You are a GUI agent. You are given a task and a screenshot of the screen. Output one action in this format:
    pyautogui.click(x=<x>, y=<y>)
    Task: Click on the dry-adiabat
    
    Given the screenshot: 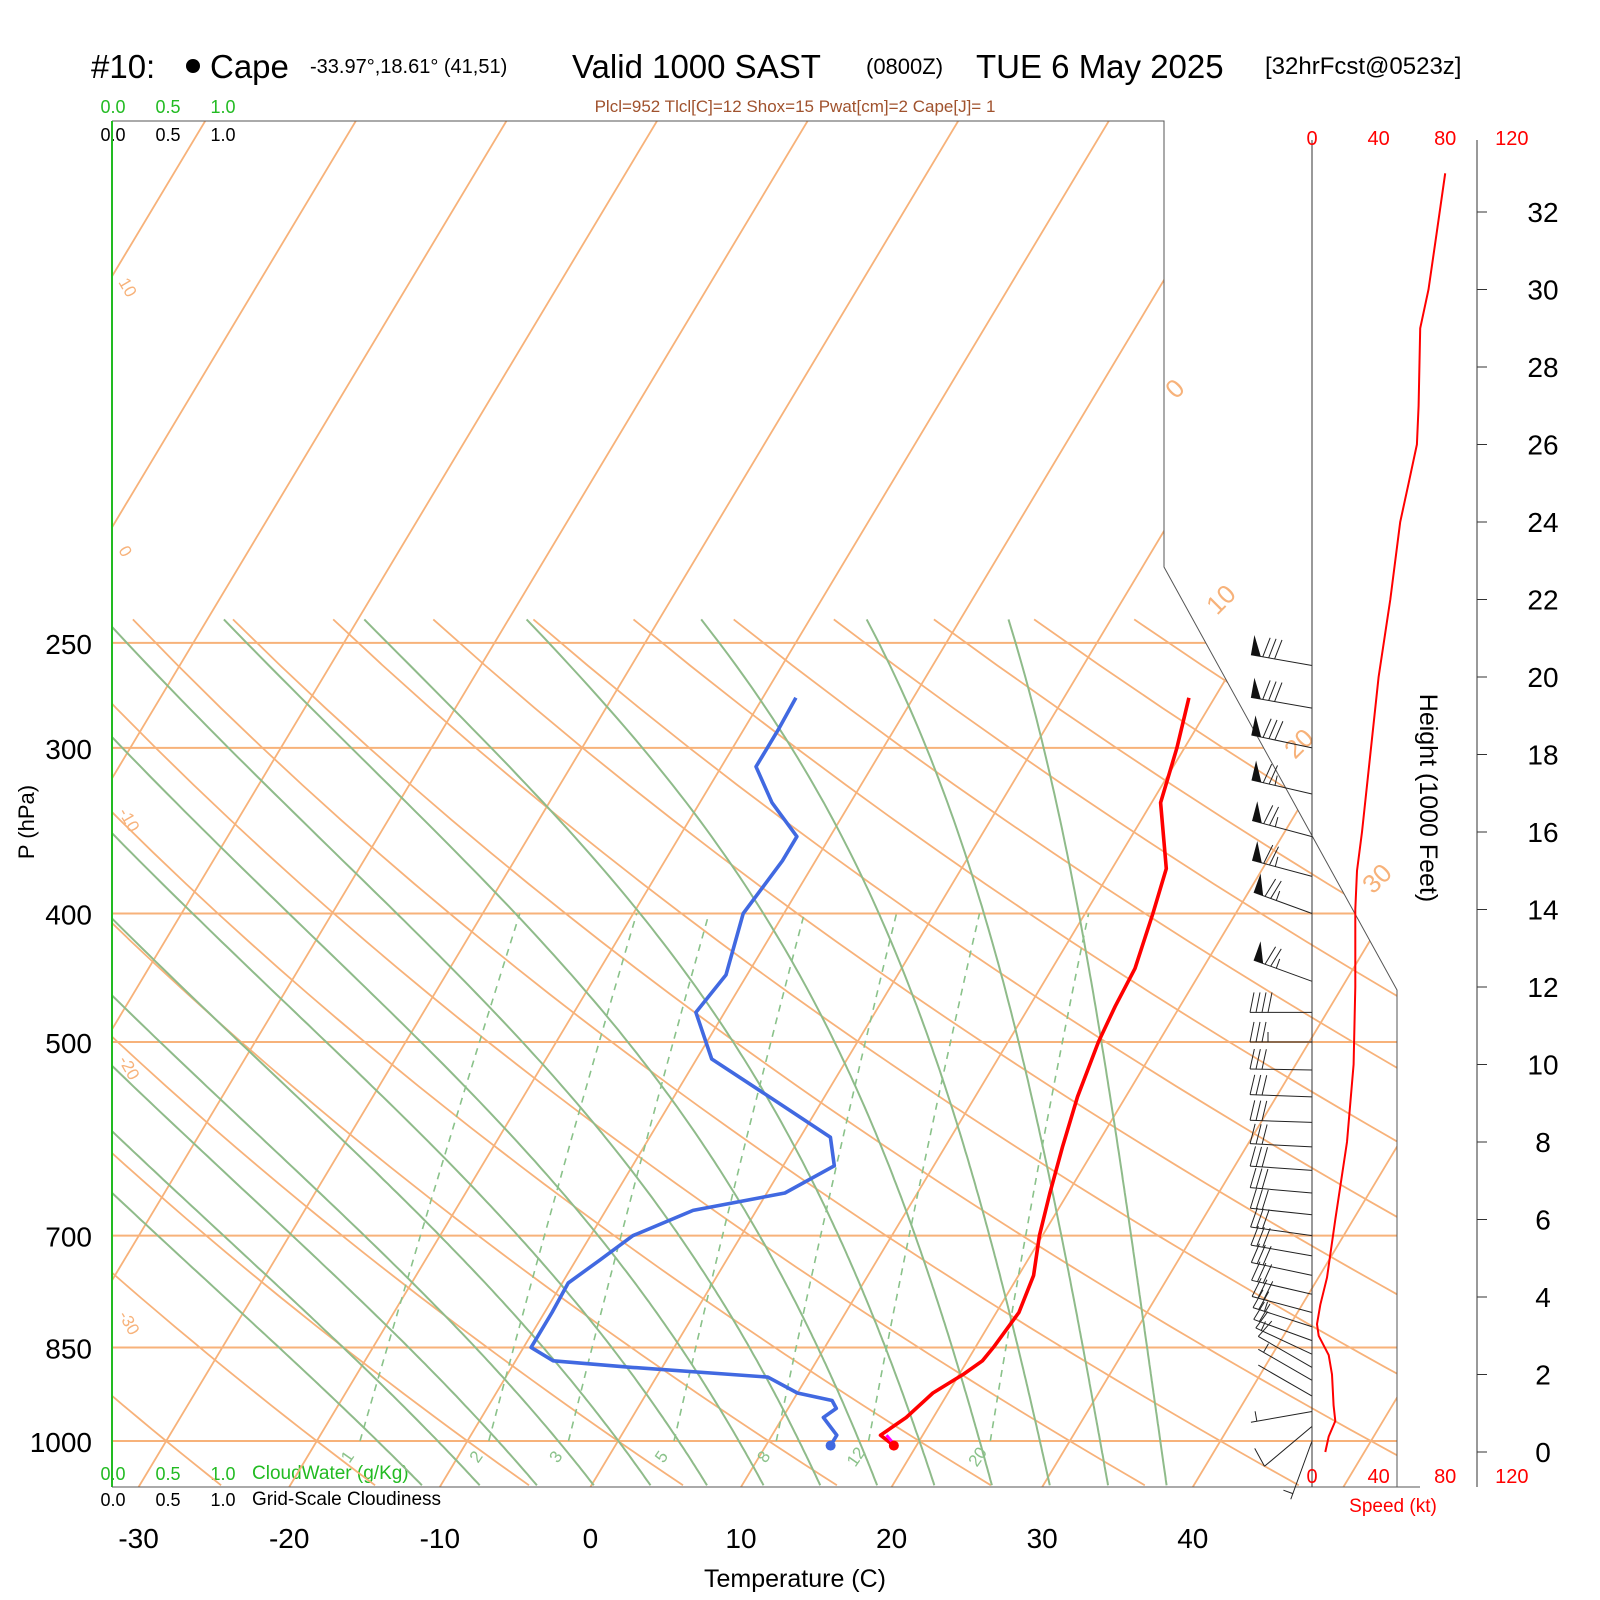 What is the action you would take?
    pyautogui.click(x=1517, y=1052)
    